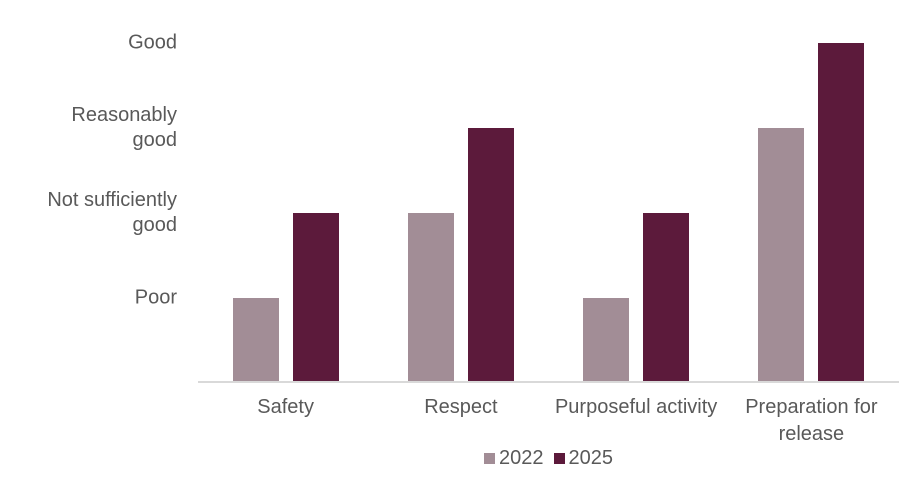 The image size is (915, 498). I want to click on legend-label-2022: 2022, so click(521, 458).